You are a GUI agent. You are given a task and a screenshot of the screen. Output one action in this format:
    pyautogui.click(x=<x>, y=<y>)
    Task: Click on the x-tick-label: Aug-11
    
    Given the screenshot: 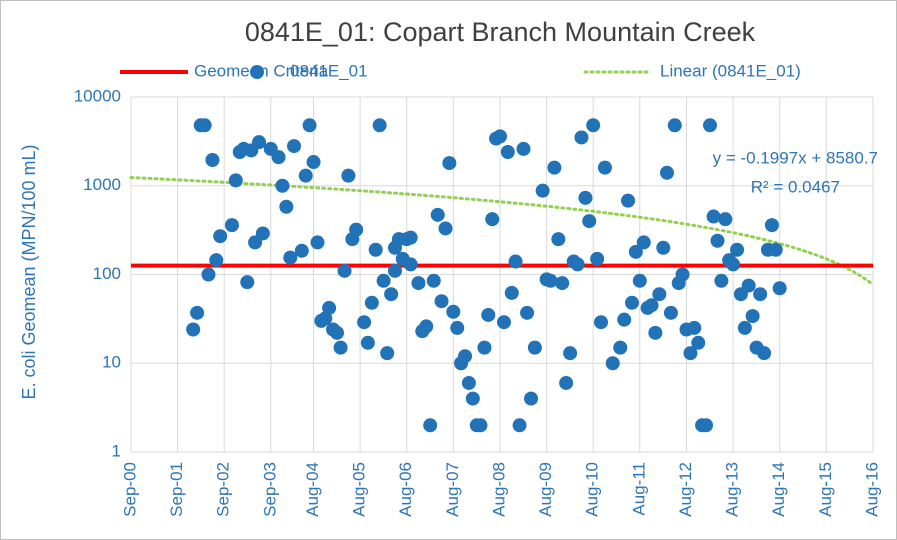 What is the action you would take?
    pyautogui.click(x=638, y=489)
    